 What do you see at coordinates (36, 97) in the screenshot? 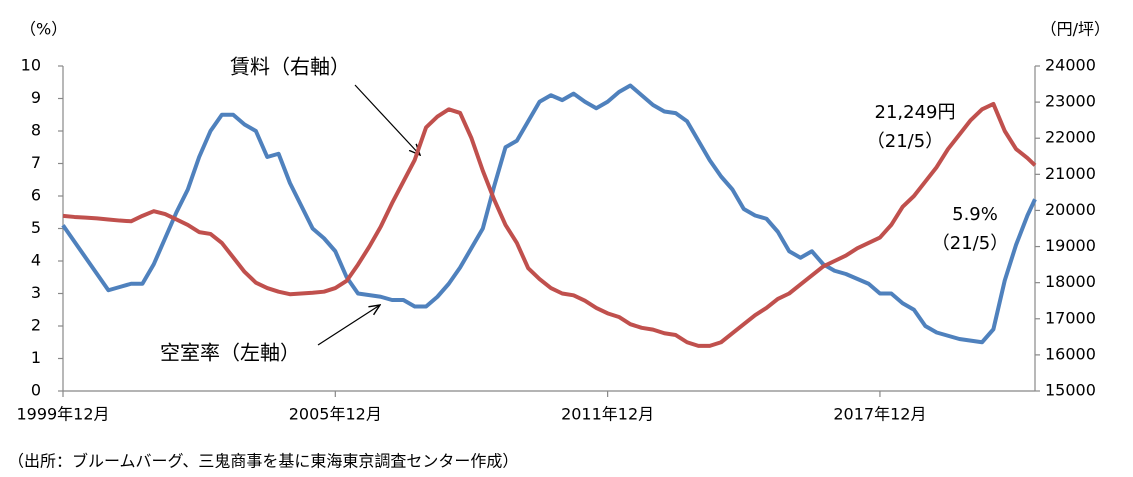
I see `y-tick-label: 9` at bounding box center [36, 97].